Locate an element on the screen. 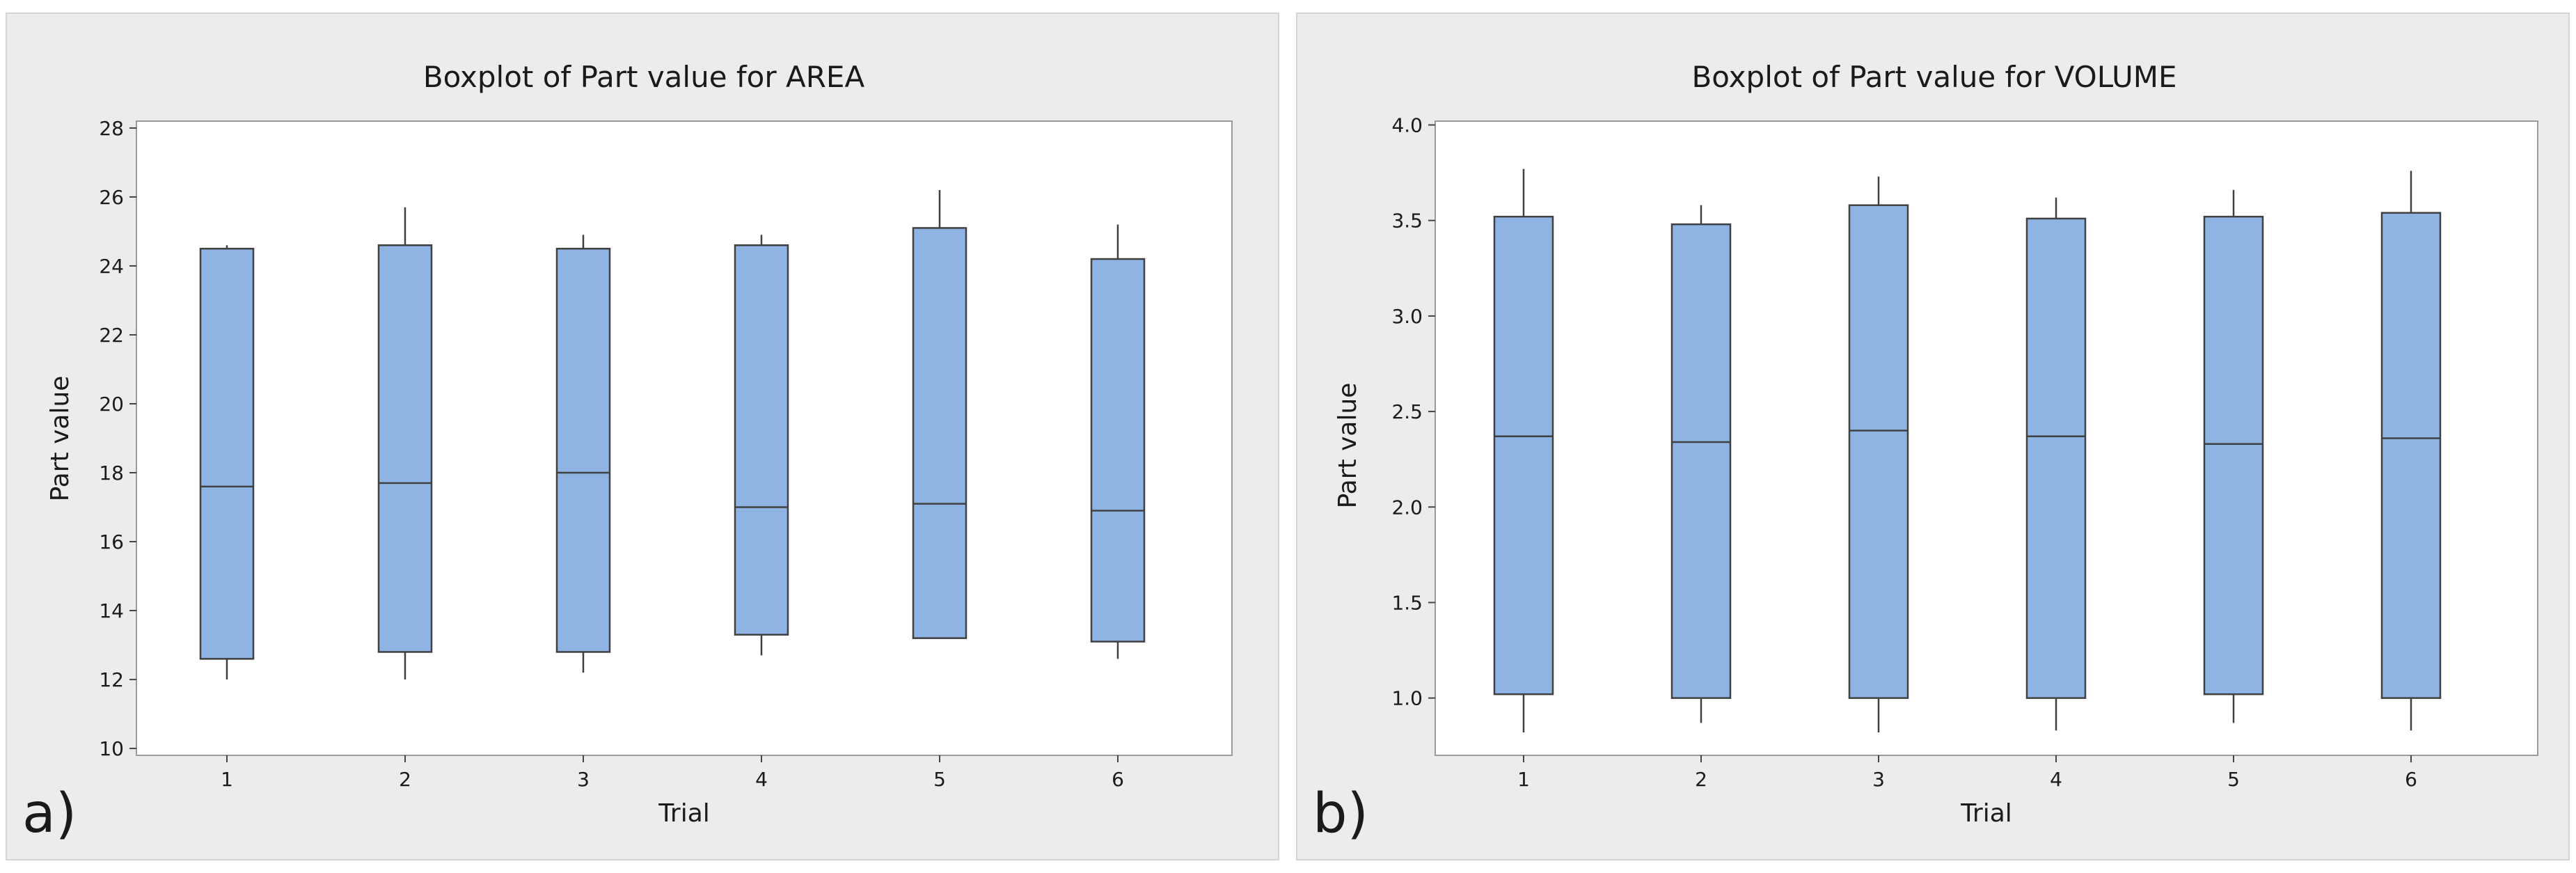 The height and width of the screenshot is (873, 2576). y-tick-label: 1.0 is located at coordinates (1407, 698).